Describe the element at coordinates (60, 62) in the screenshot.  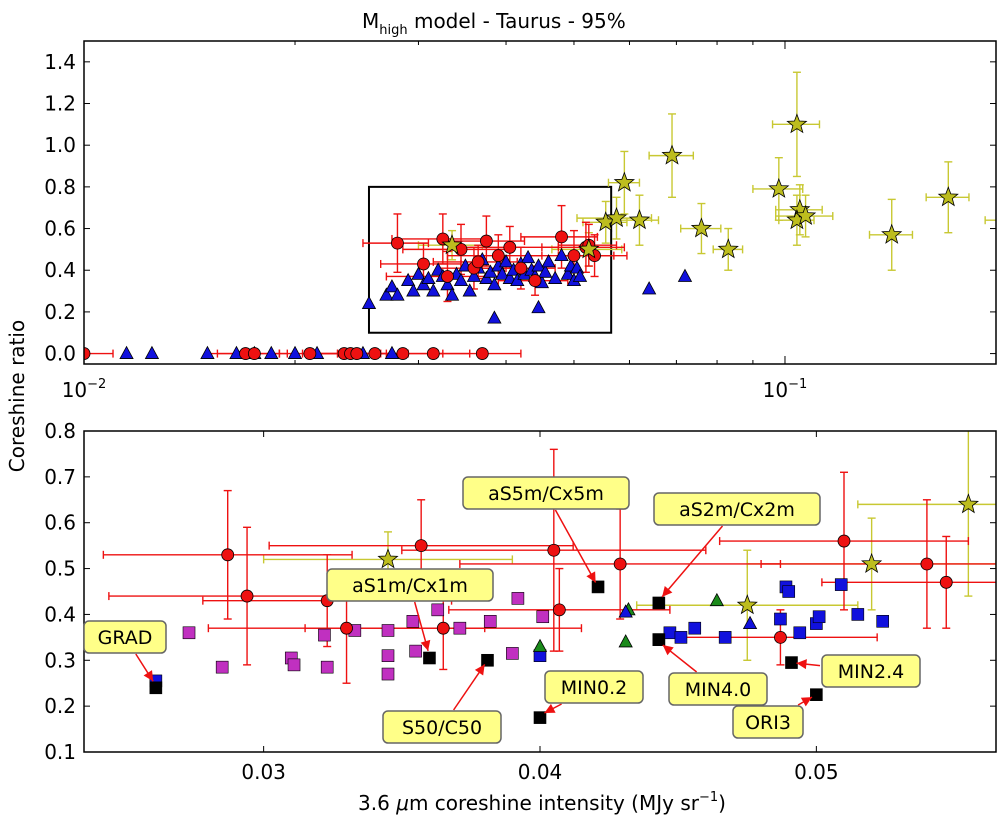
I see `y-tick-label: 1.4` at that location.